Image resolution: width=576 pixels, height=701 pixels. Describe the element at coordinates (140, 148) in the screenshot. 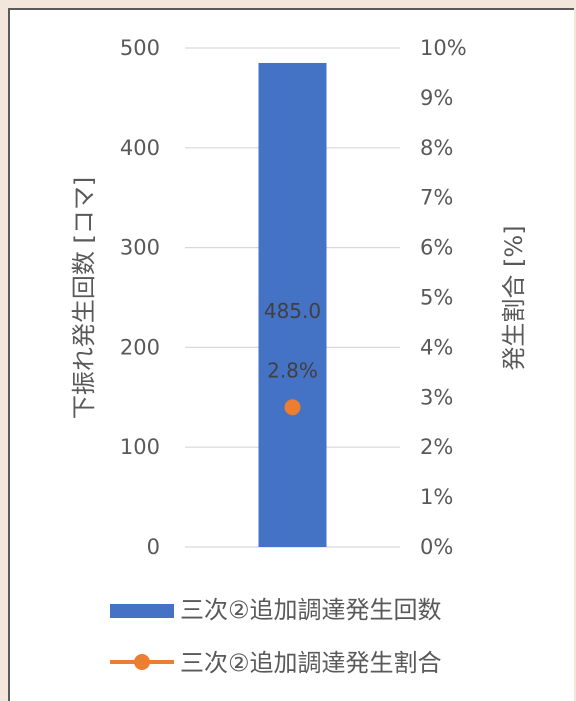

I see `y-tick-label: 400` at that location.